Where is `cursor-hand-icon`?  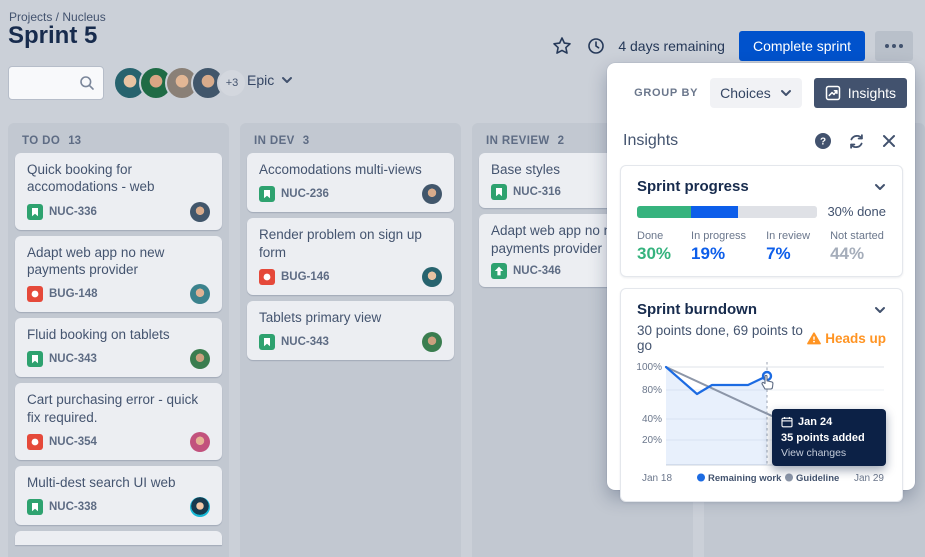
cursor-hand-icon is located at coordinates (767, 381).